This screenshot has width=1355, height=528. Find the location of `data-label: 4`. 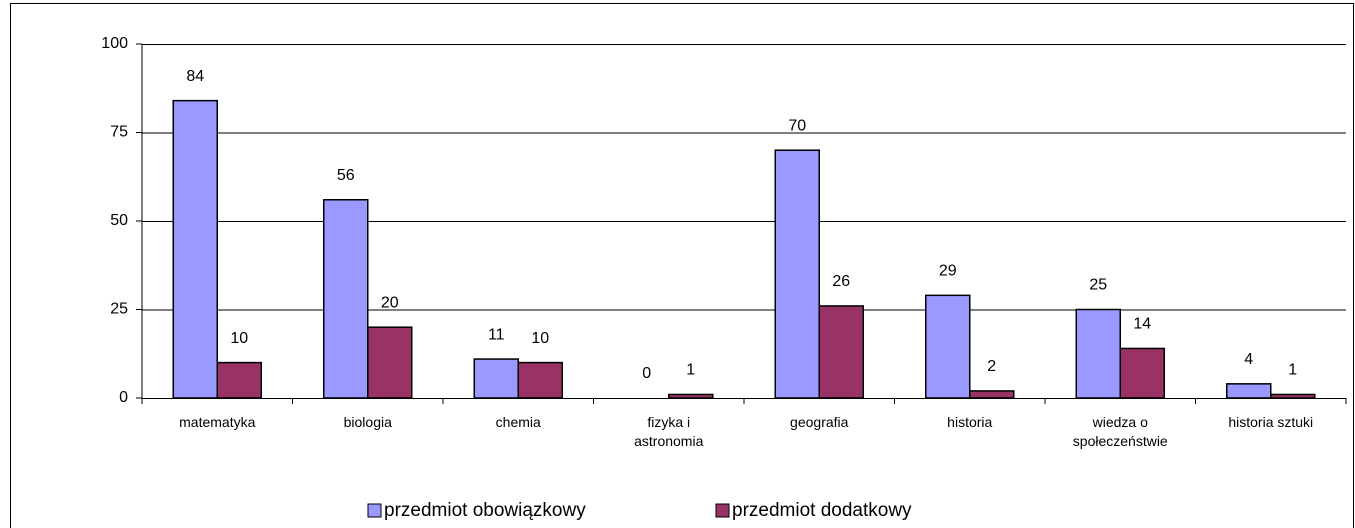

data-label: 4 is located at coordinates (1248, 359).